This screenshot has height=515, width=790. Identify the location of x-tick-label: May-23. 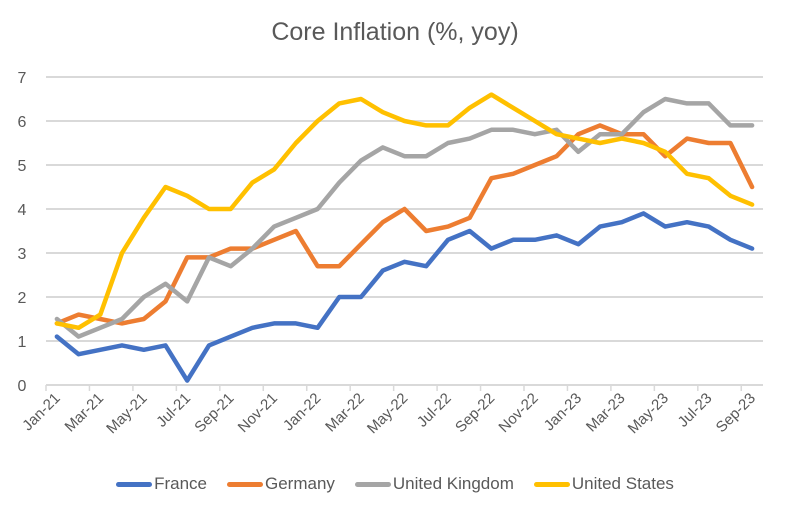
(648, 413).